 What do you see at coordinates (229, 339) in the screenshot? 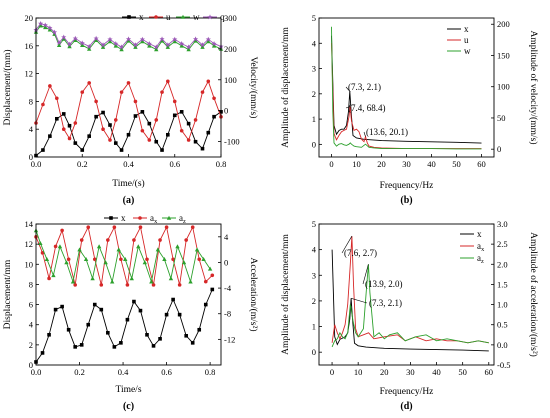
I see `y-right-tick-label: -12` at bounding box center [229, 339].